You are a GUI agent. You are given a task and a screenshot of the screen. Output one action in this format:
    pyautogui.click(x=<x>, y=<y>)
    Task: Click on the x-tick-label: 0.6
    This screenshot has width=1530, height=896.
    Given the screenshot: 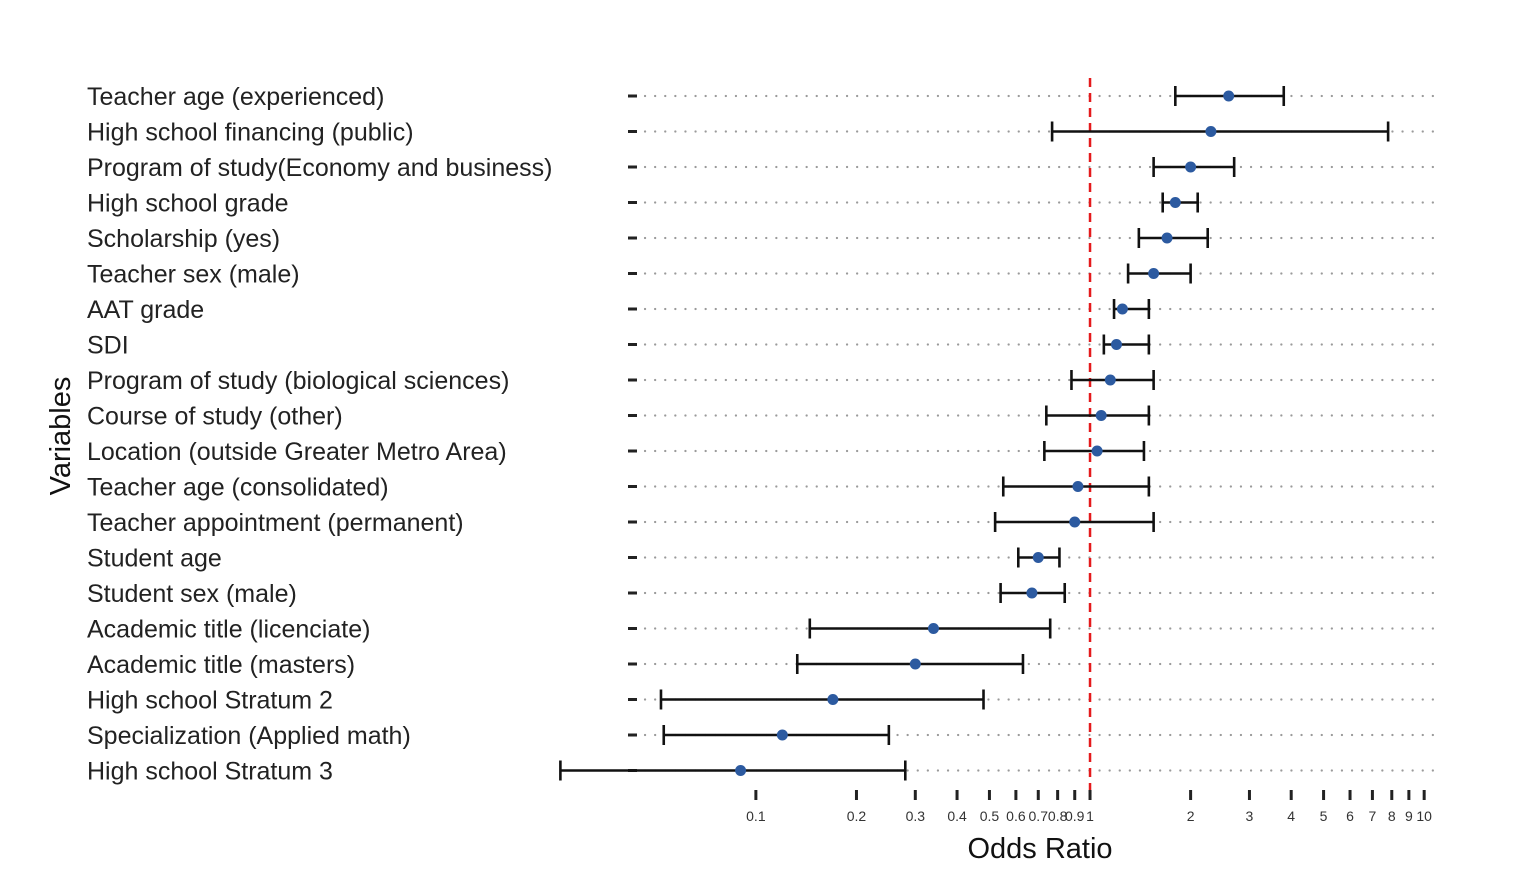 What is the action you would take?
    pyautogui.click(x=1016, y=816)
    